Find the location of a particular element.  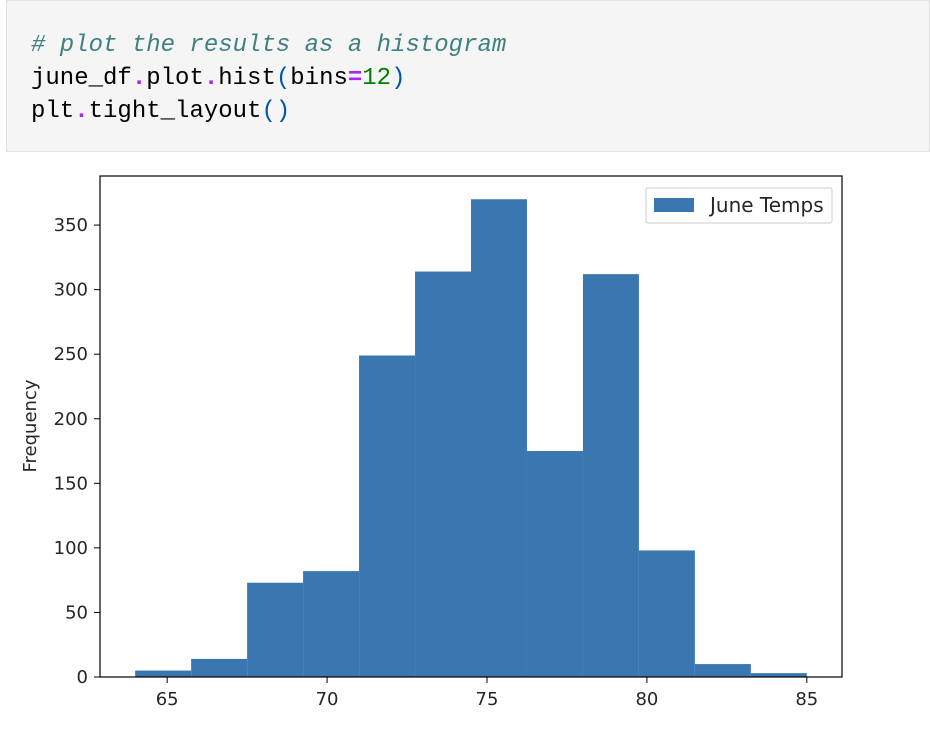

x-tick-label: 85 is located at coordinates (806, 699).